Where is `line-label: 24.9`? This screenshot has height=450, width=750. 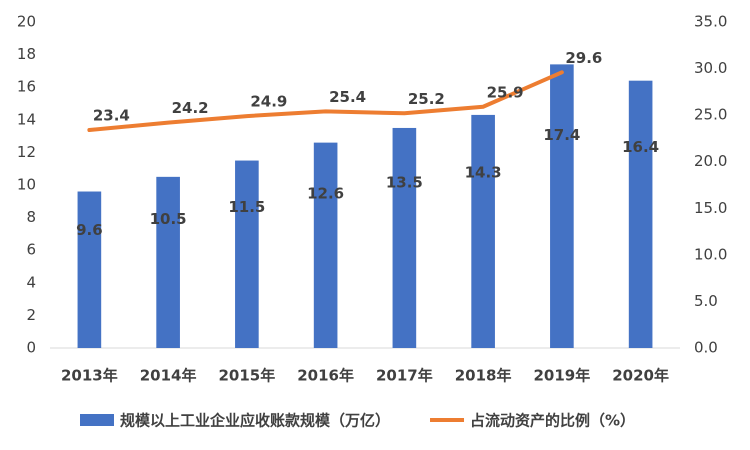 line-label: 24.9 is located at coordinates (268, 102).